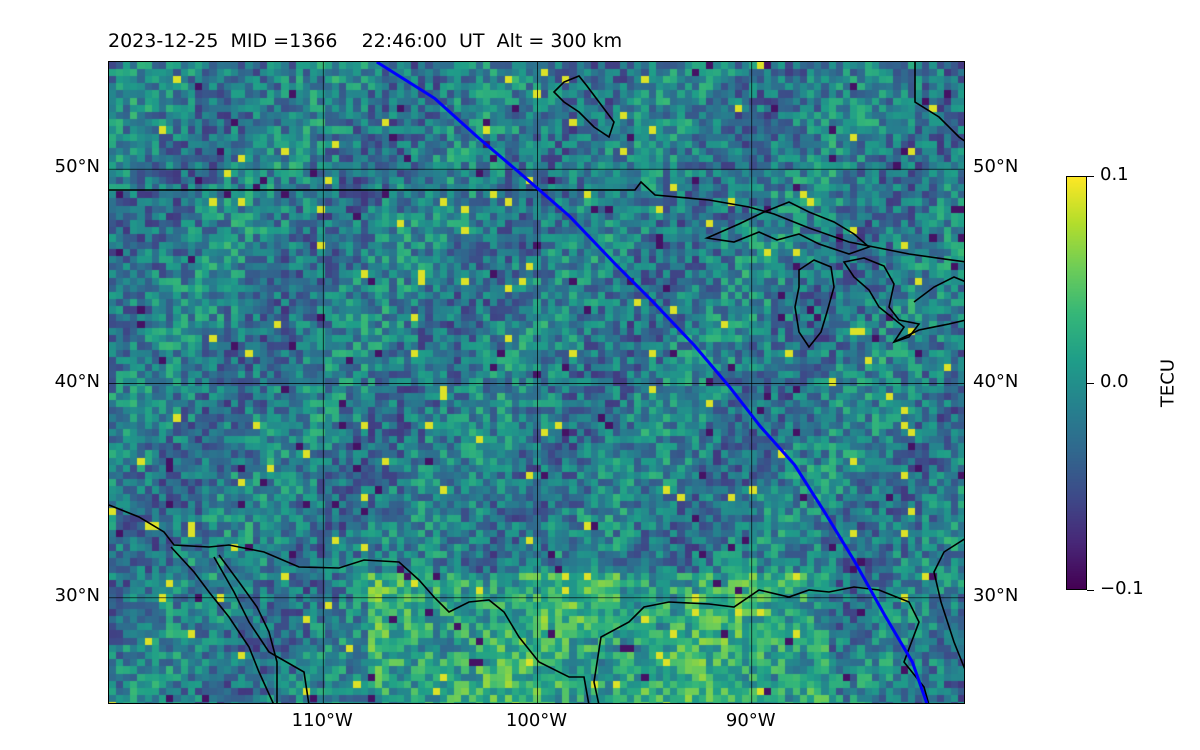 This screenshot has height=750, width=1200. Describe the element at coordinates (881, 300) in the screenshot. I see `lake-huron` at that location.